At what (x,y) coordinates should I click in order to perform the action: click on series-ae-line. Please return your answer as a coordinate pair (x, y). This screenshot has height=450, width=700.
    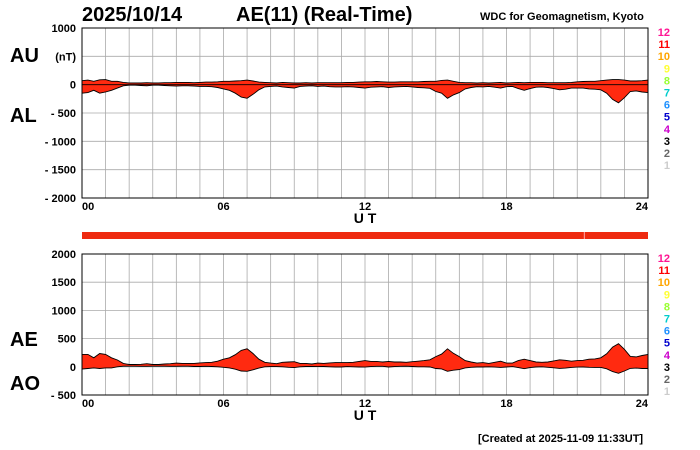
    Looking at the image, I should click on (365, 354).